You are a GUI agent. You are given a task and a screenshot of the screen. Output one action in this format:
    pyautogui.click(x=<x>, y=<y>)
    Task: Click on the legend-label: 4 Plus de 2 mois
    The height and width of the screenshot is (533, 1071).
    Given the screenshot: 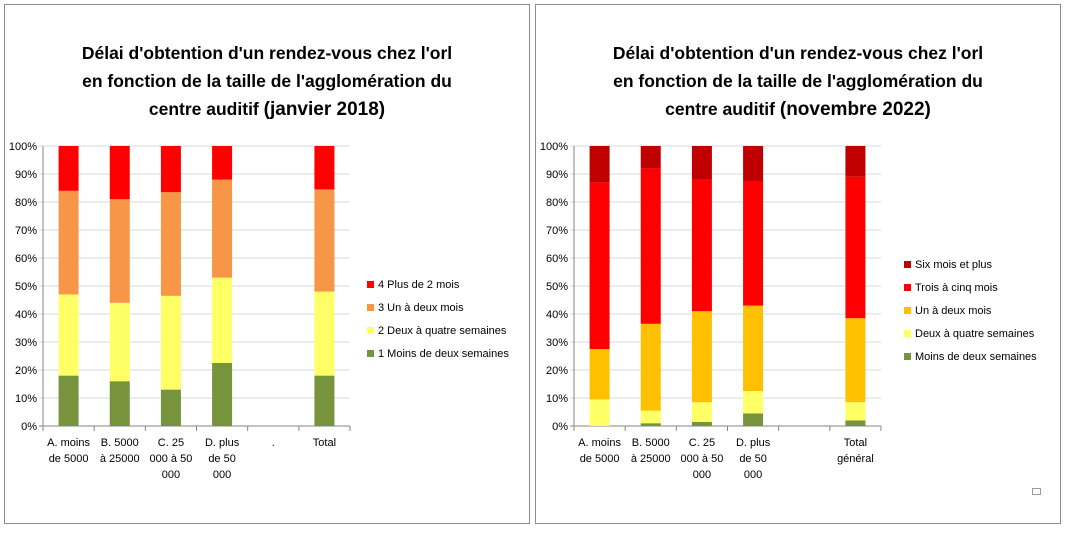 What is the action you would take?
    pyautogui.click(x=419, y=284)
    